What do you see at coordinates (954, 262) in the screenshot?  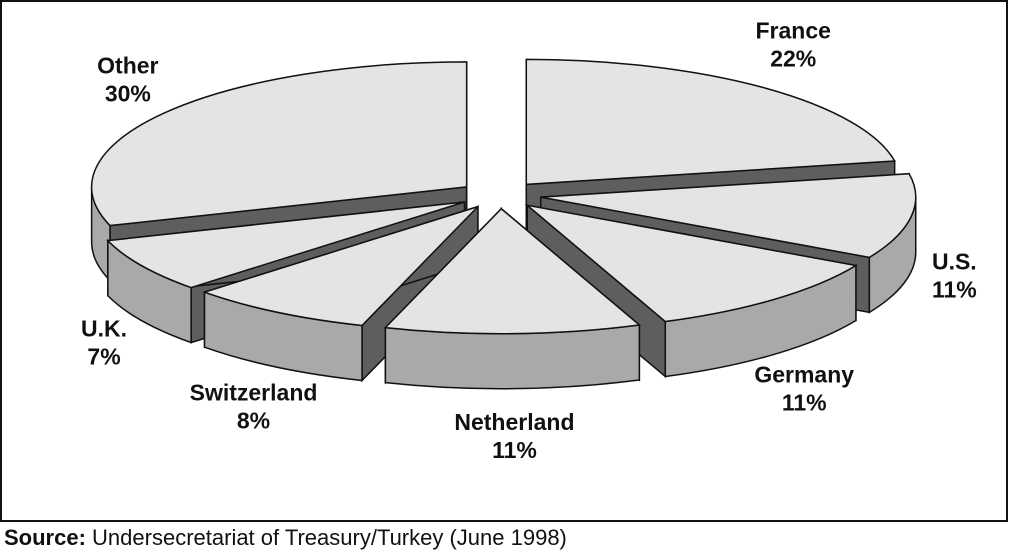 I see `category-label: U.S.` at bounding box center [954, 262].